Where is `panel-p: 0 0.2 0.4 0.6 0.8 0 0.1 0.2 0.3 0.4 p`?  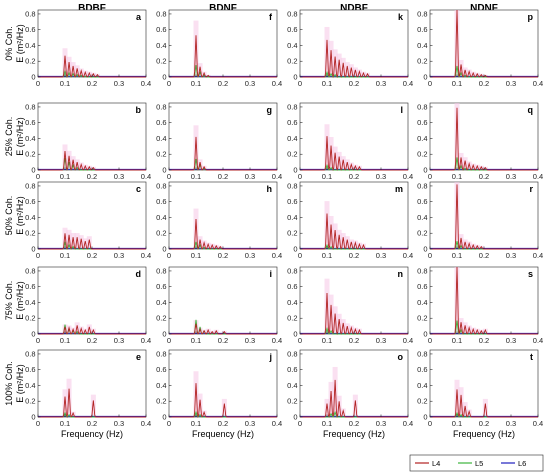
panel-p: 0 0.2 0.4 0.6 0.8 0 0.1 0.2 0.3 0.4 p is located at coordinates (480, 48).